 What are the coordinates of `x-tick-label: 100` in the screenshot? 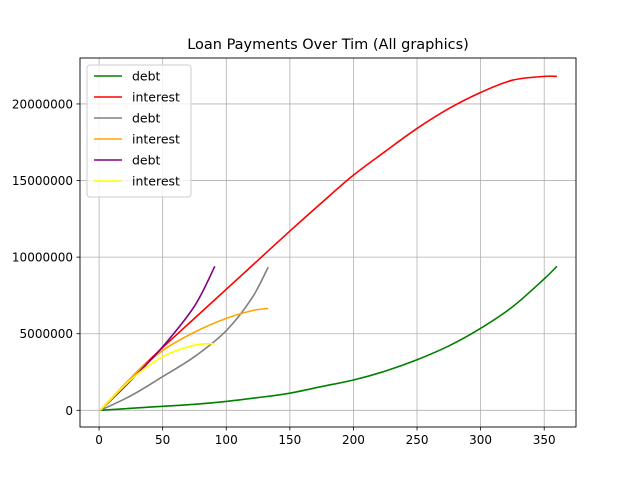 It's located at (226, 440).